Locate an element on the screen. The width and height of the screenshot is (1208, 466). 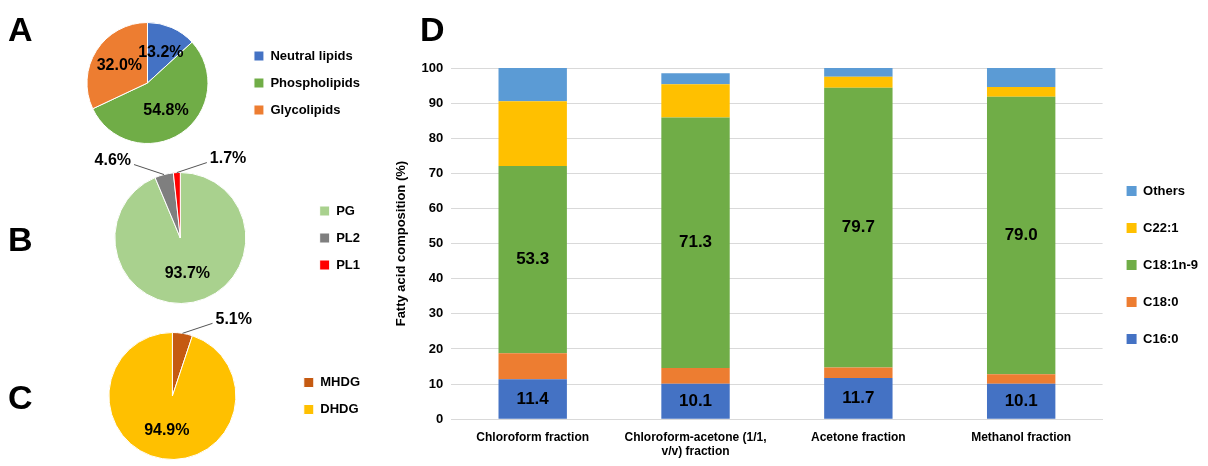
data-label: 11.7 is located at coordinates (858, 398).